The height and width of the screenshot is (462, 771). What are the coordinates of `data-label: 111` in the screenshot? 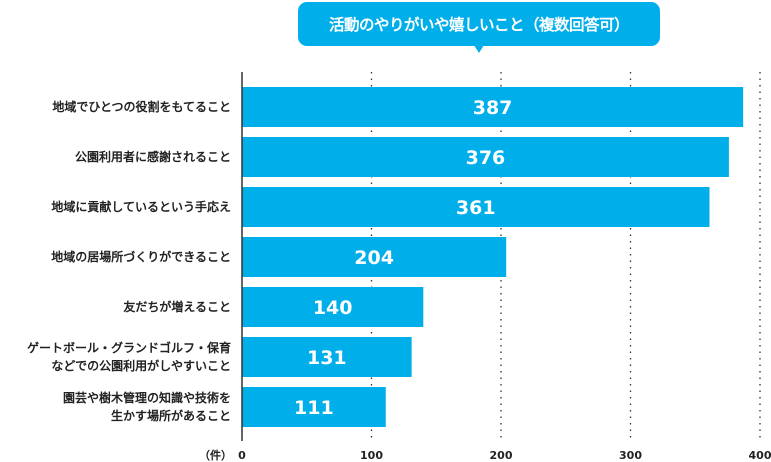 It's located at (314, 408).